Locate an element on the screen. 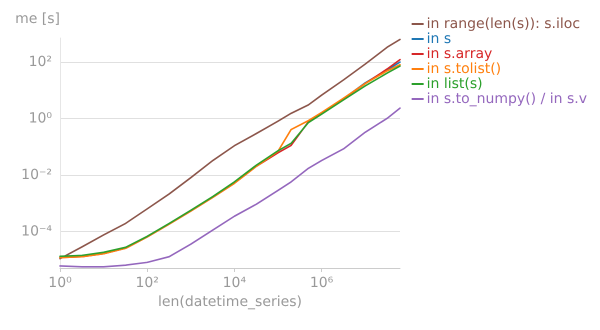 This screenshot has height=330, width=600. x-tick-label: 10⁶ is located at coordinates (322, 283).